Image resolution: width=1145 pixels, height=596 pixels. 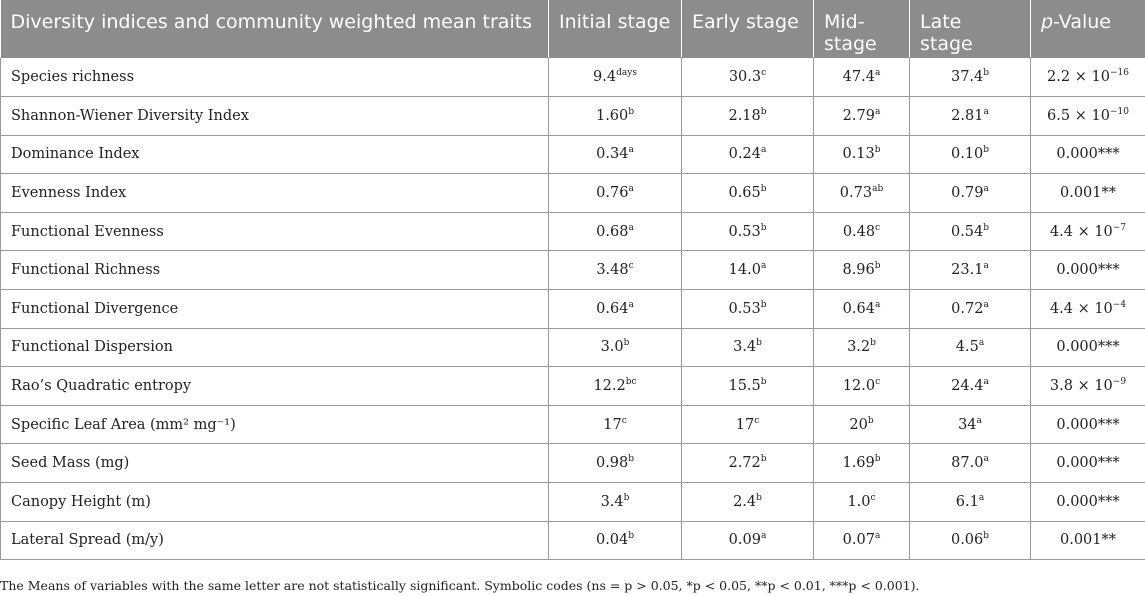 I want to click on cell-late-value: 37.4, so click(x=967, y=77).